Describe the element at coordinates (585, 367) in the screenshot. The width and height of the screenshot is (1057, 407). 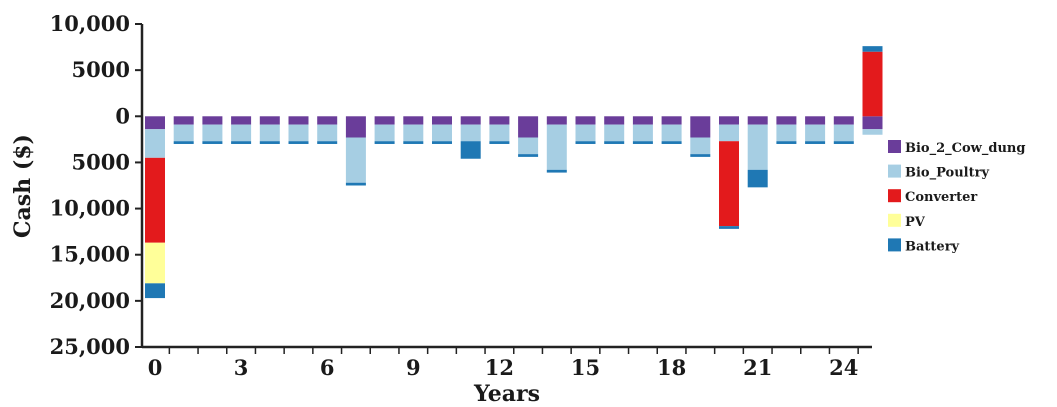
I see `x-tick-label: 15` at that location.